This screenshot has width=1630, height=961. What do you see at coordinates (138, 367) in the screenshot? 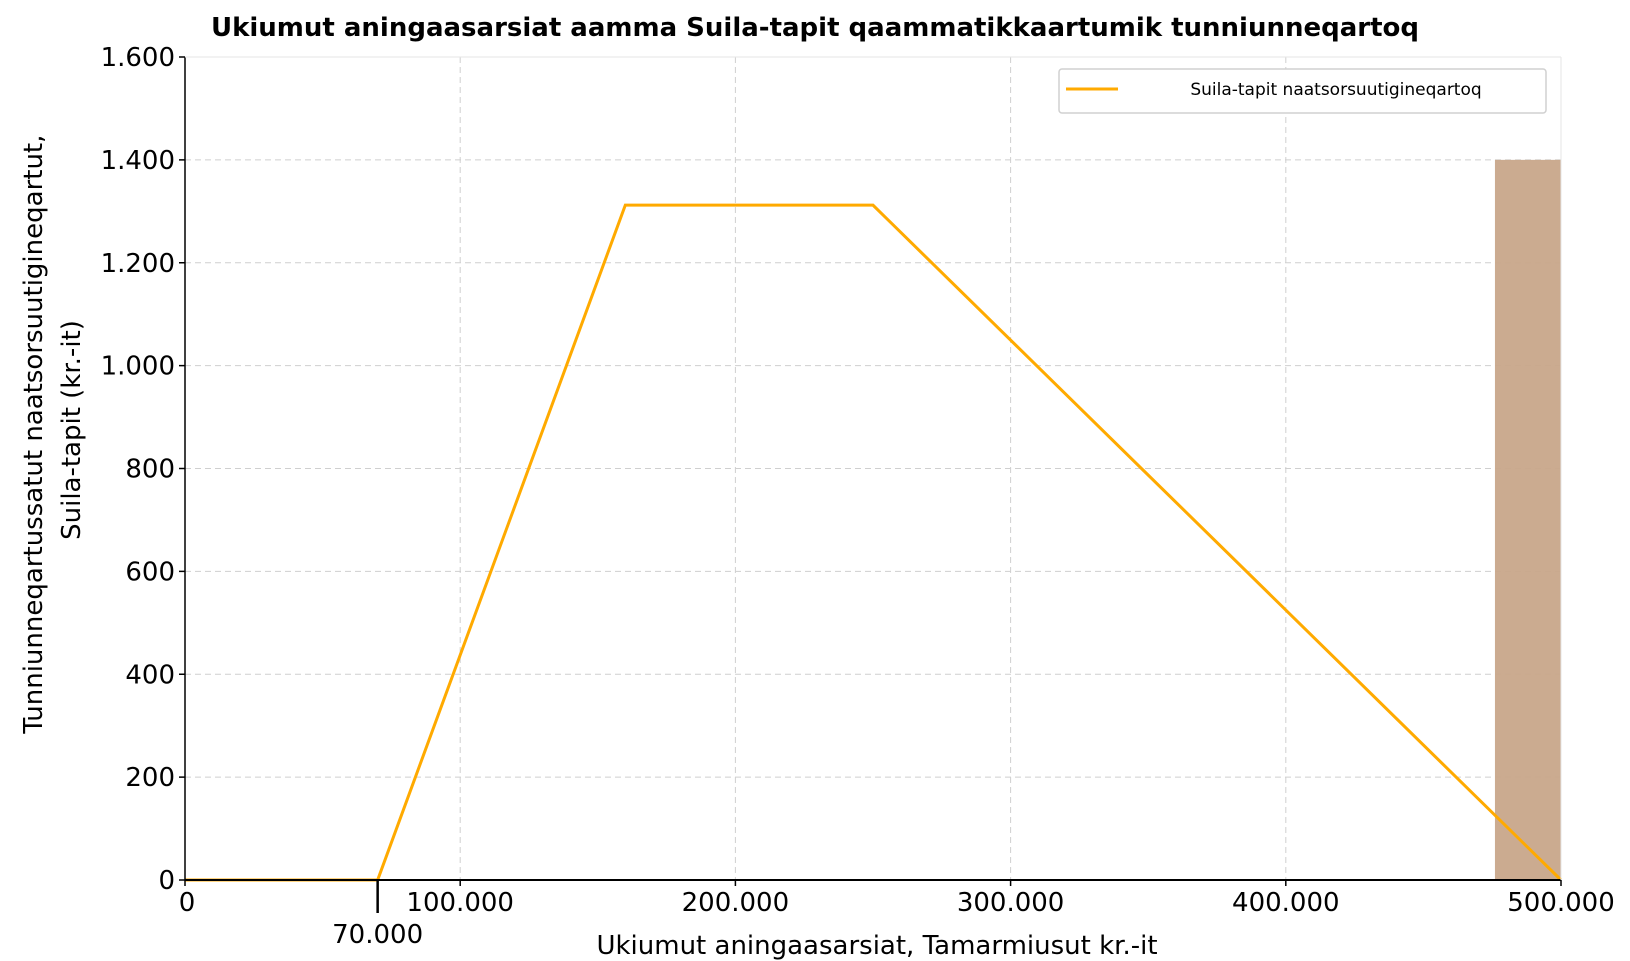
I see `y-tick-label: 1.000` at bounding box center [138, 367].